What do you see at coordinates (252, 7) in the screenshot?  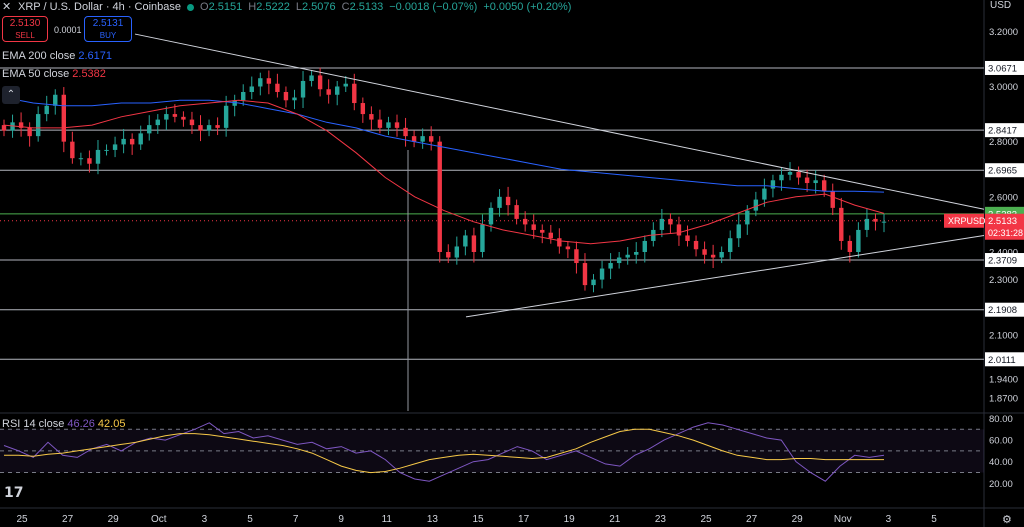 I see `ohlc-high-label: H` at bounding box center [252, 7].